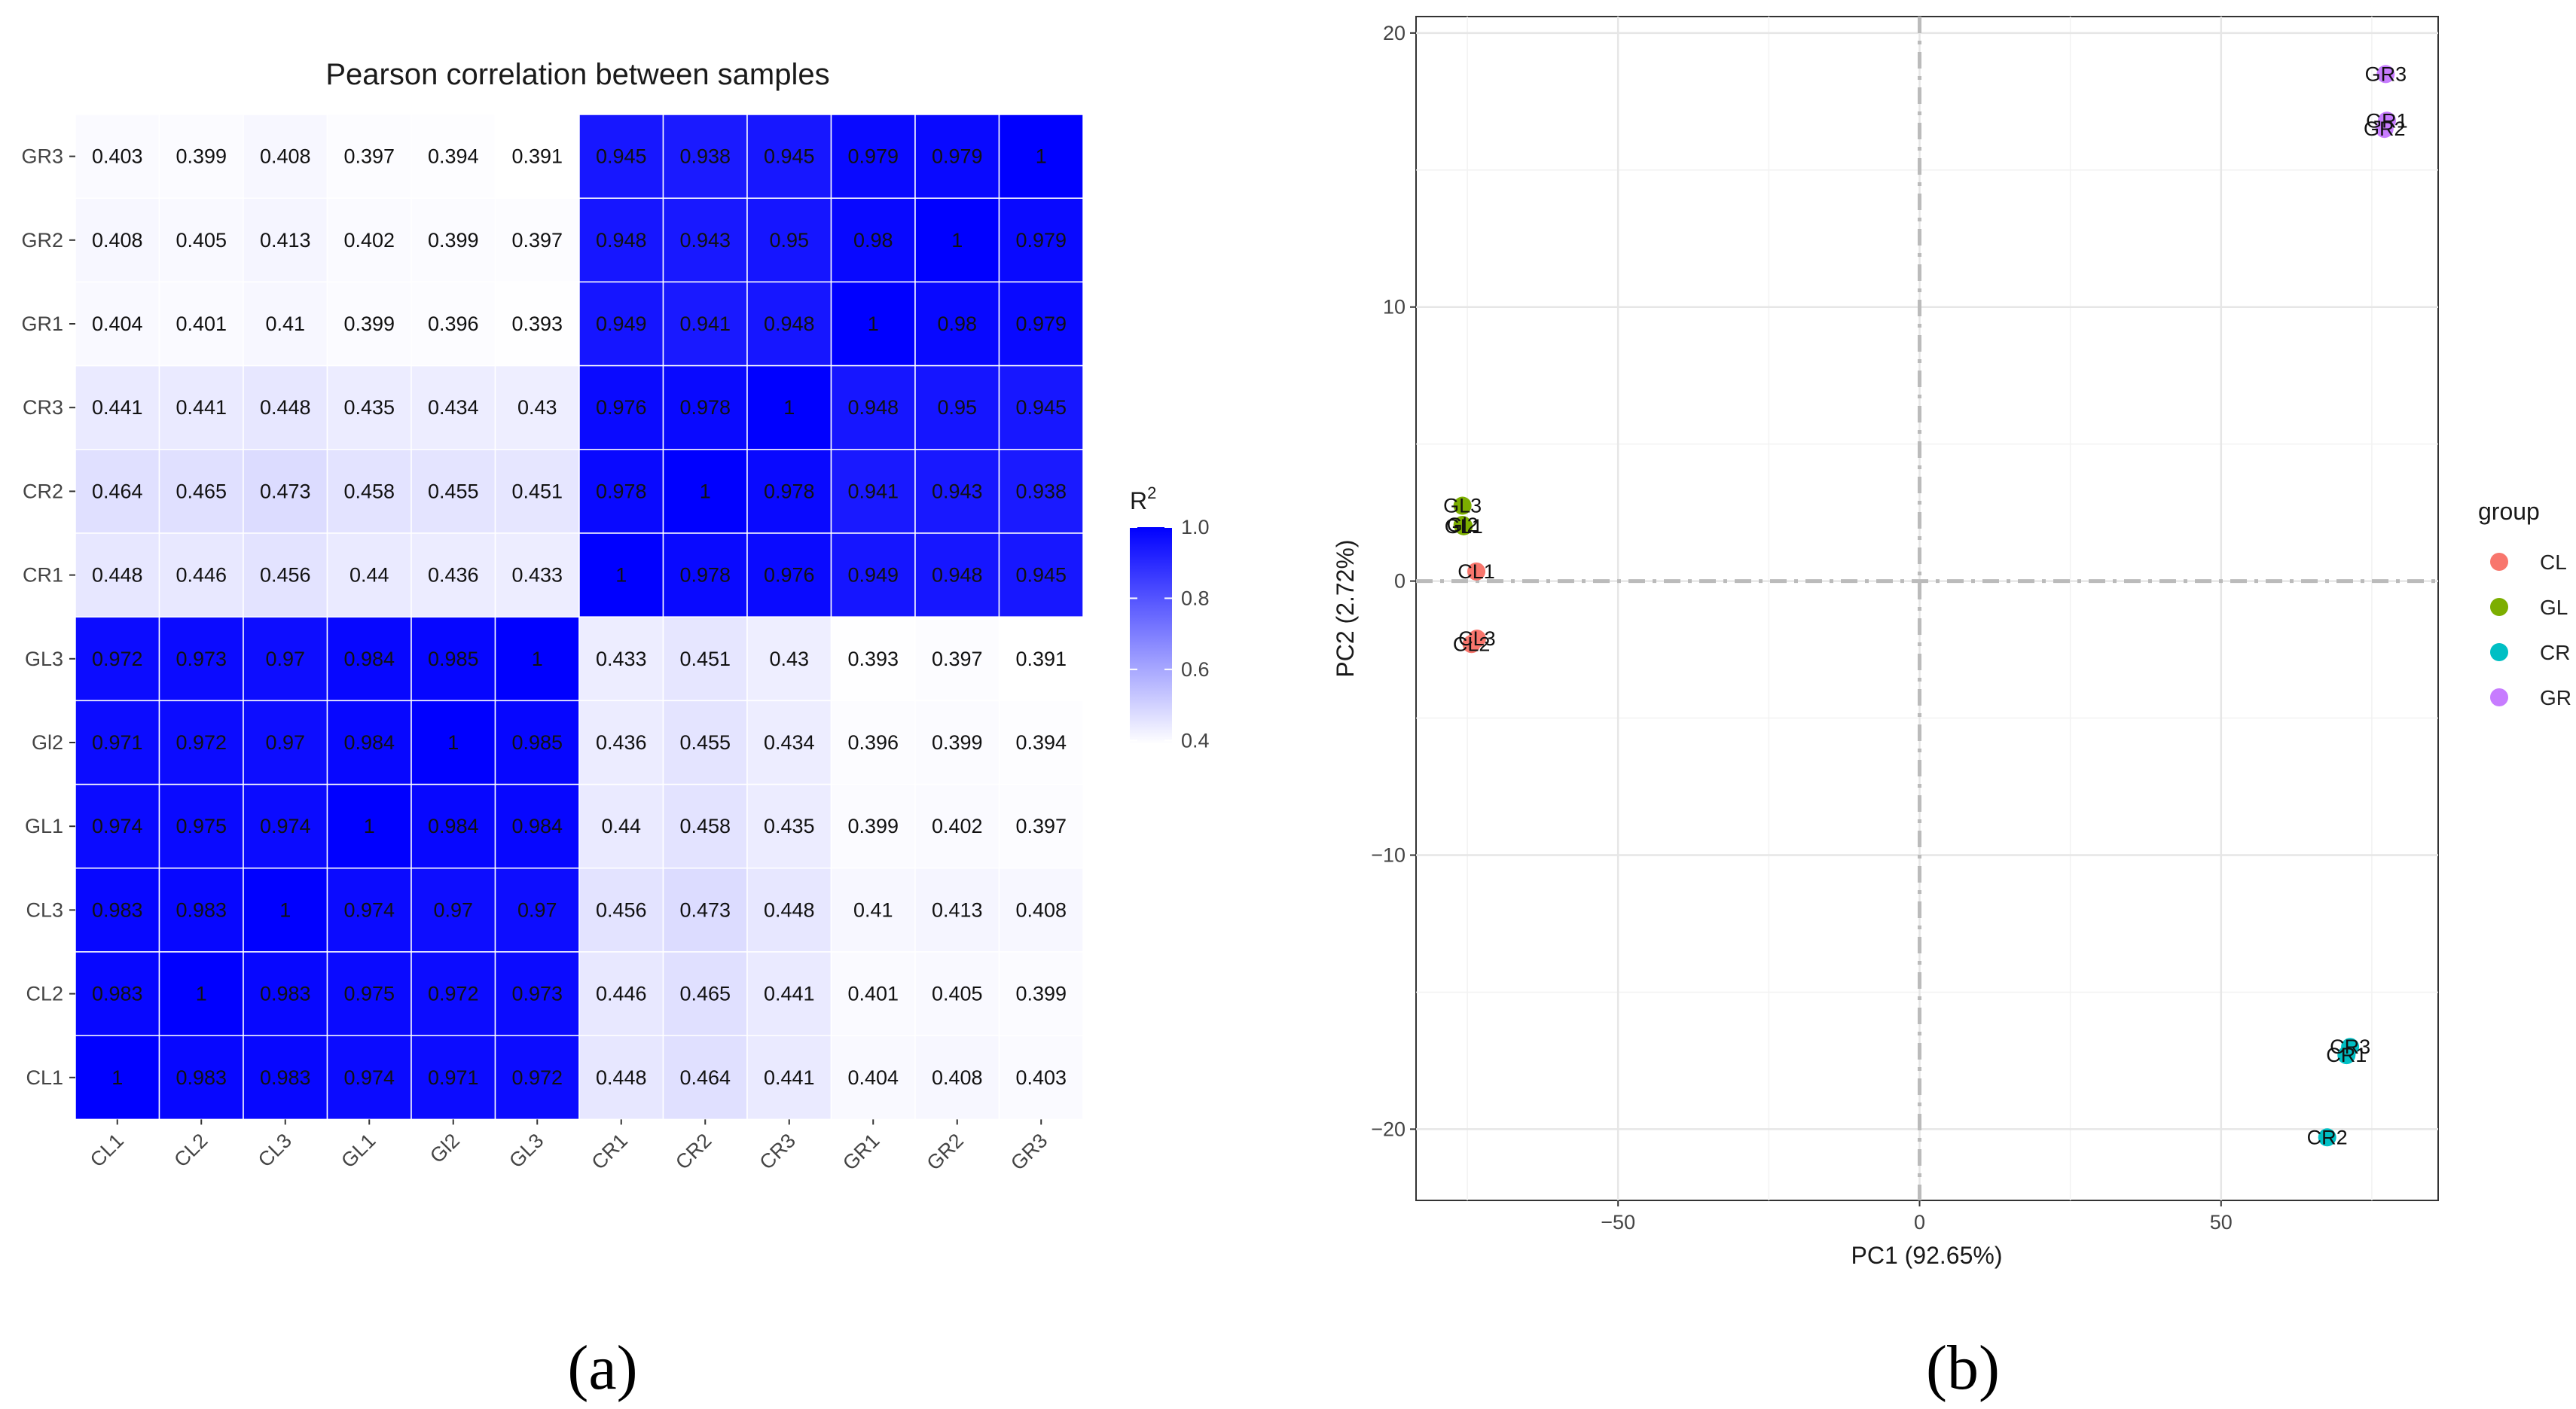  What do you see at coordinates (1143, 498) in the screenshot?
I see `colorbar-title: R2` at bounding box center [1143, 498].